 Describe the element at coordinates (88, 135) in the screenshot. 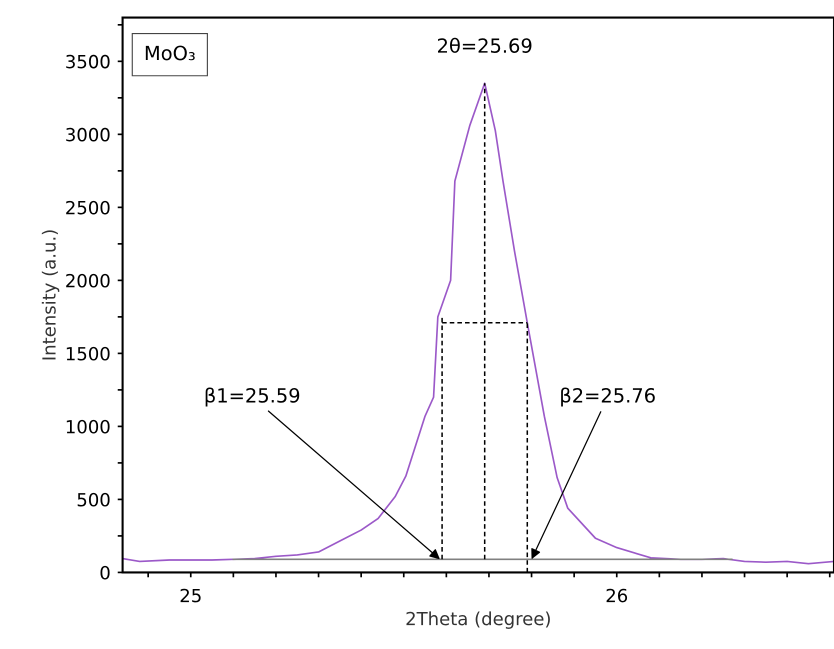

I see `y-tick-label: 3000` at that location.